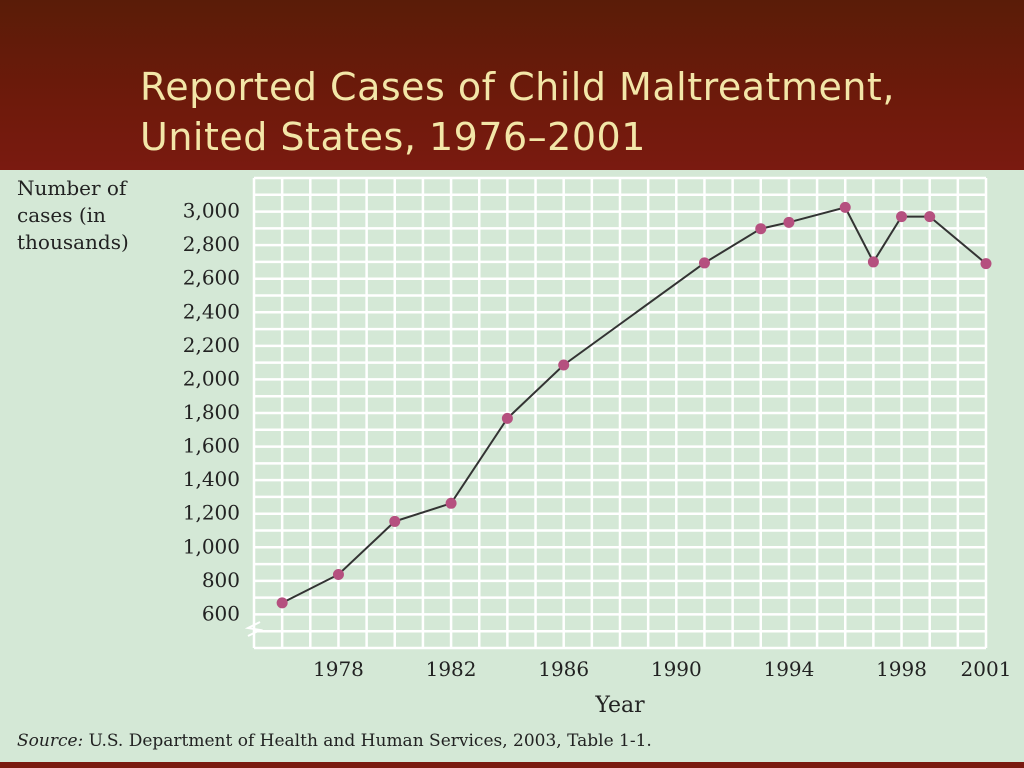  I want to click on slide-title-line2: United States, 1976–2001, so click(393, 137).